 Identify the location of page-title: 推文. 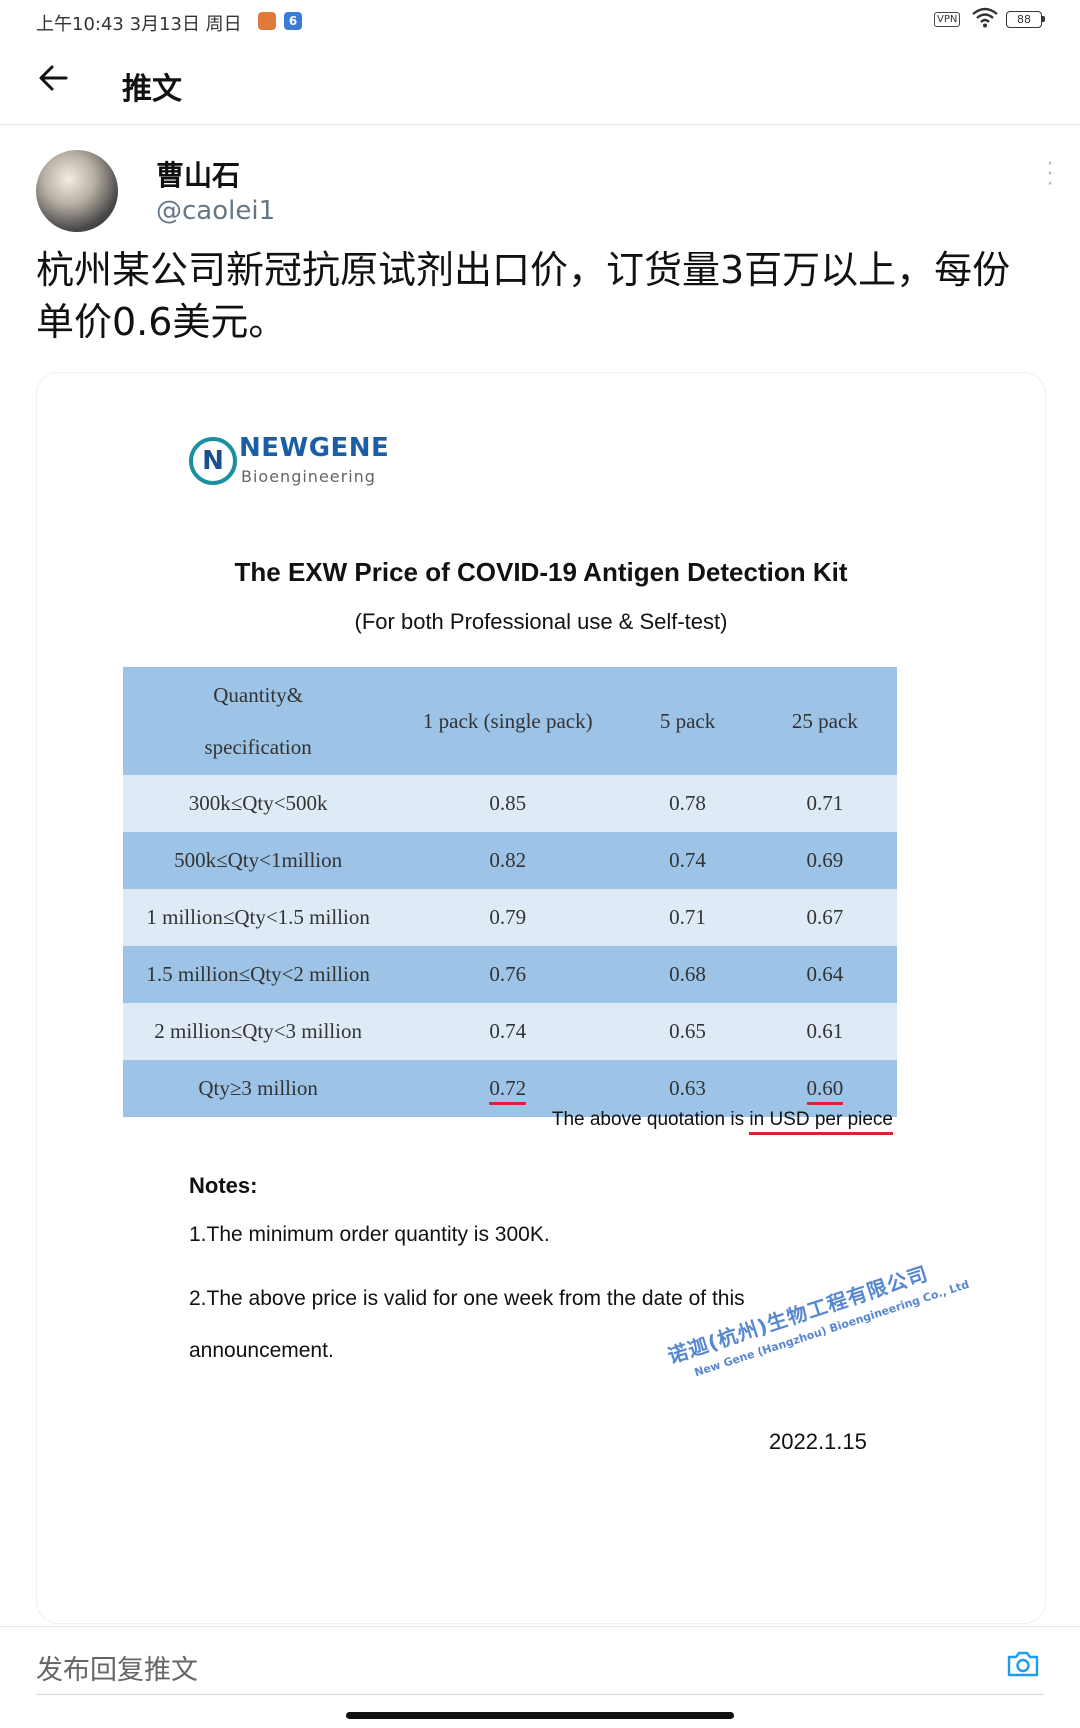
(152, 89).